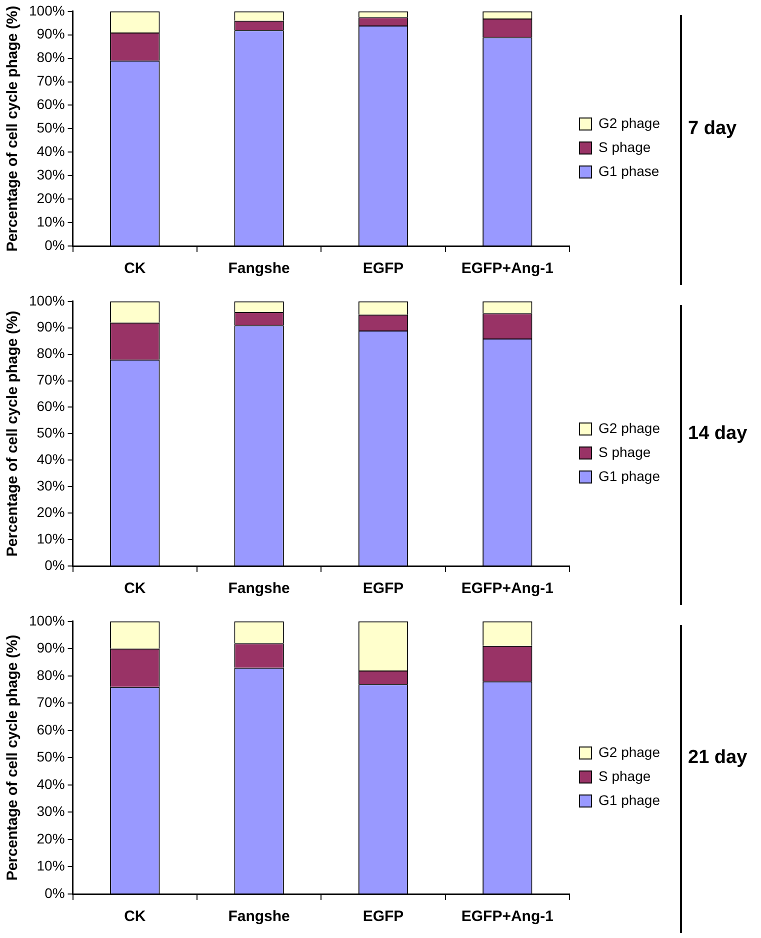 Image resolution: width=761 pixels, height=938 pixels. What do you see at coordinates (718, 433) in the screenshot?
I see `text: 14 day` at bounding box center [718, 433].